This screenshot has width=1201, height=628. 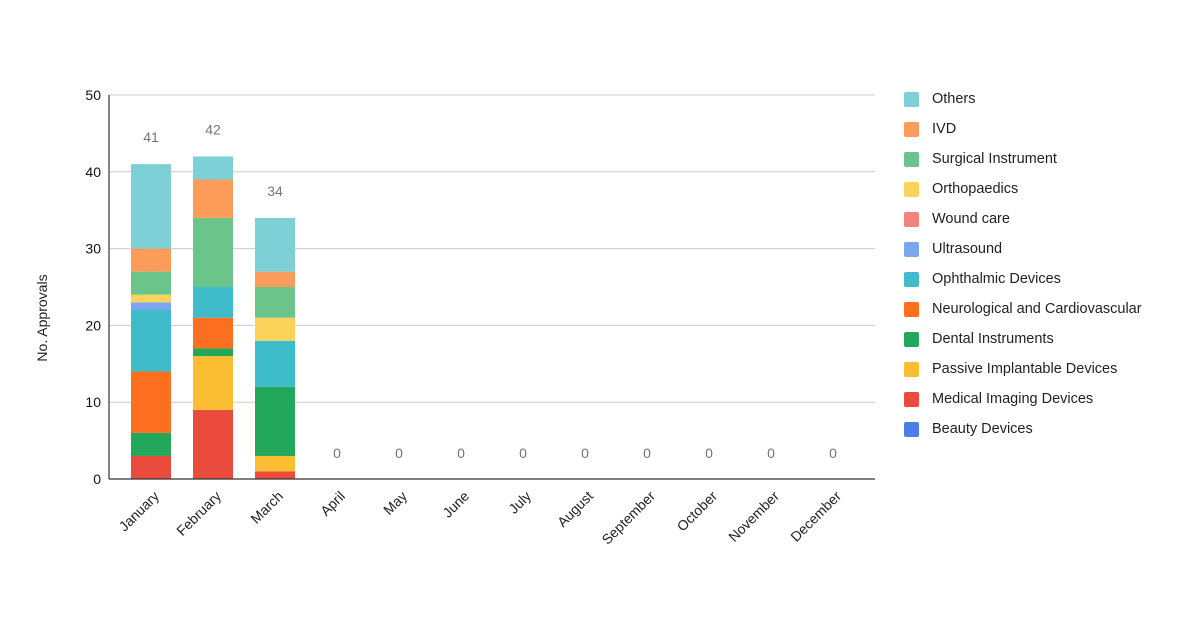 What do you see at coordinates (1013, 399) in the screenshot?
I see `legend-label: Medical Imaging Devices` at bounding box center [1013, 399].